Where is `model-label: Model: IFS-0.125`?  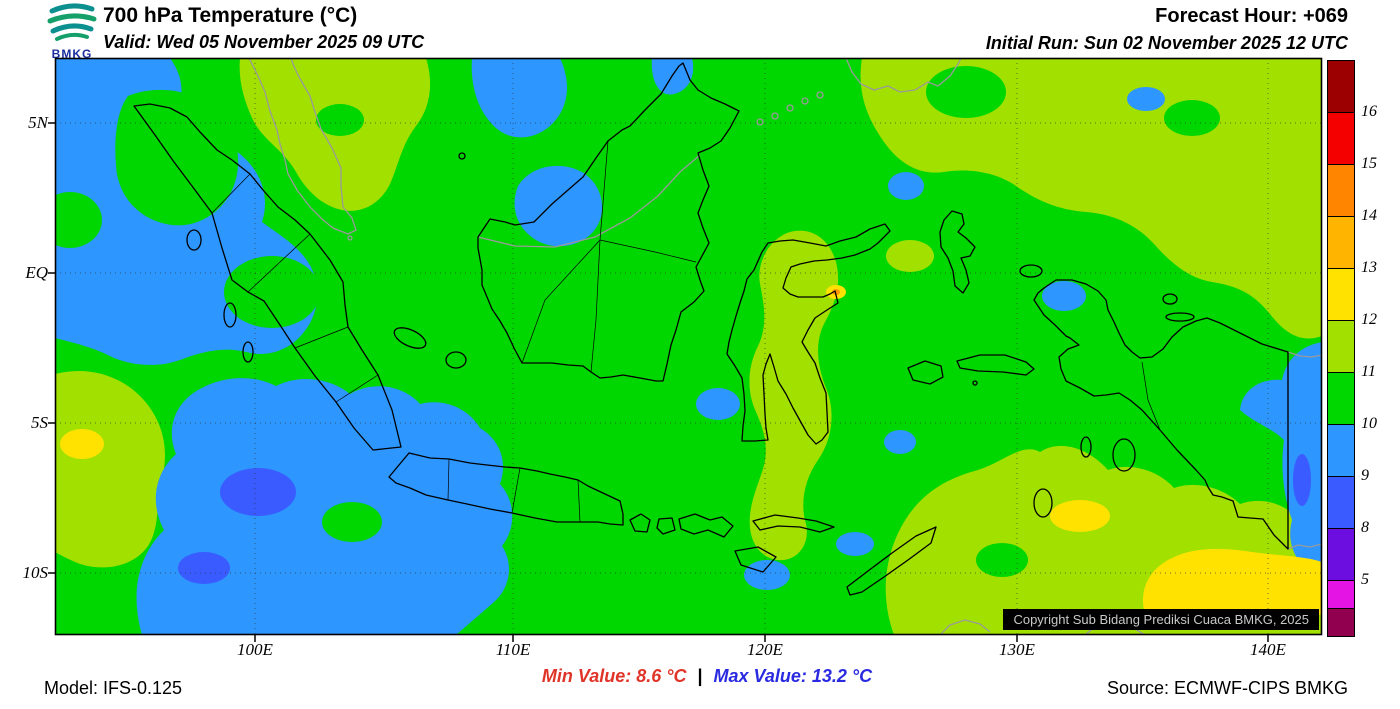 model-label: Model: IFS-0.125 is located at coordinates (113, 688).